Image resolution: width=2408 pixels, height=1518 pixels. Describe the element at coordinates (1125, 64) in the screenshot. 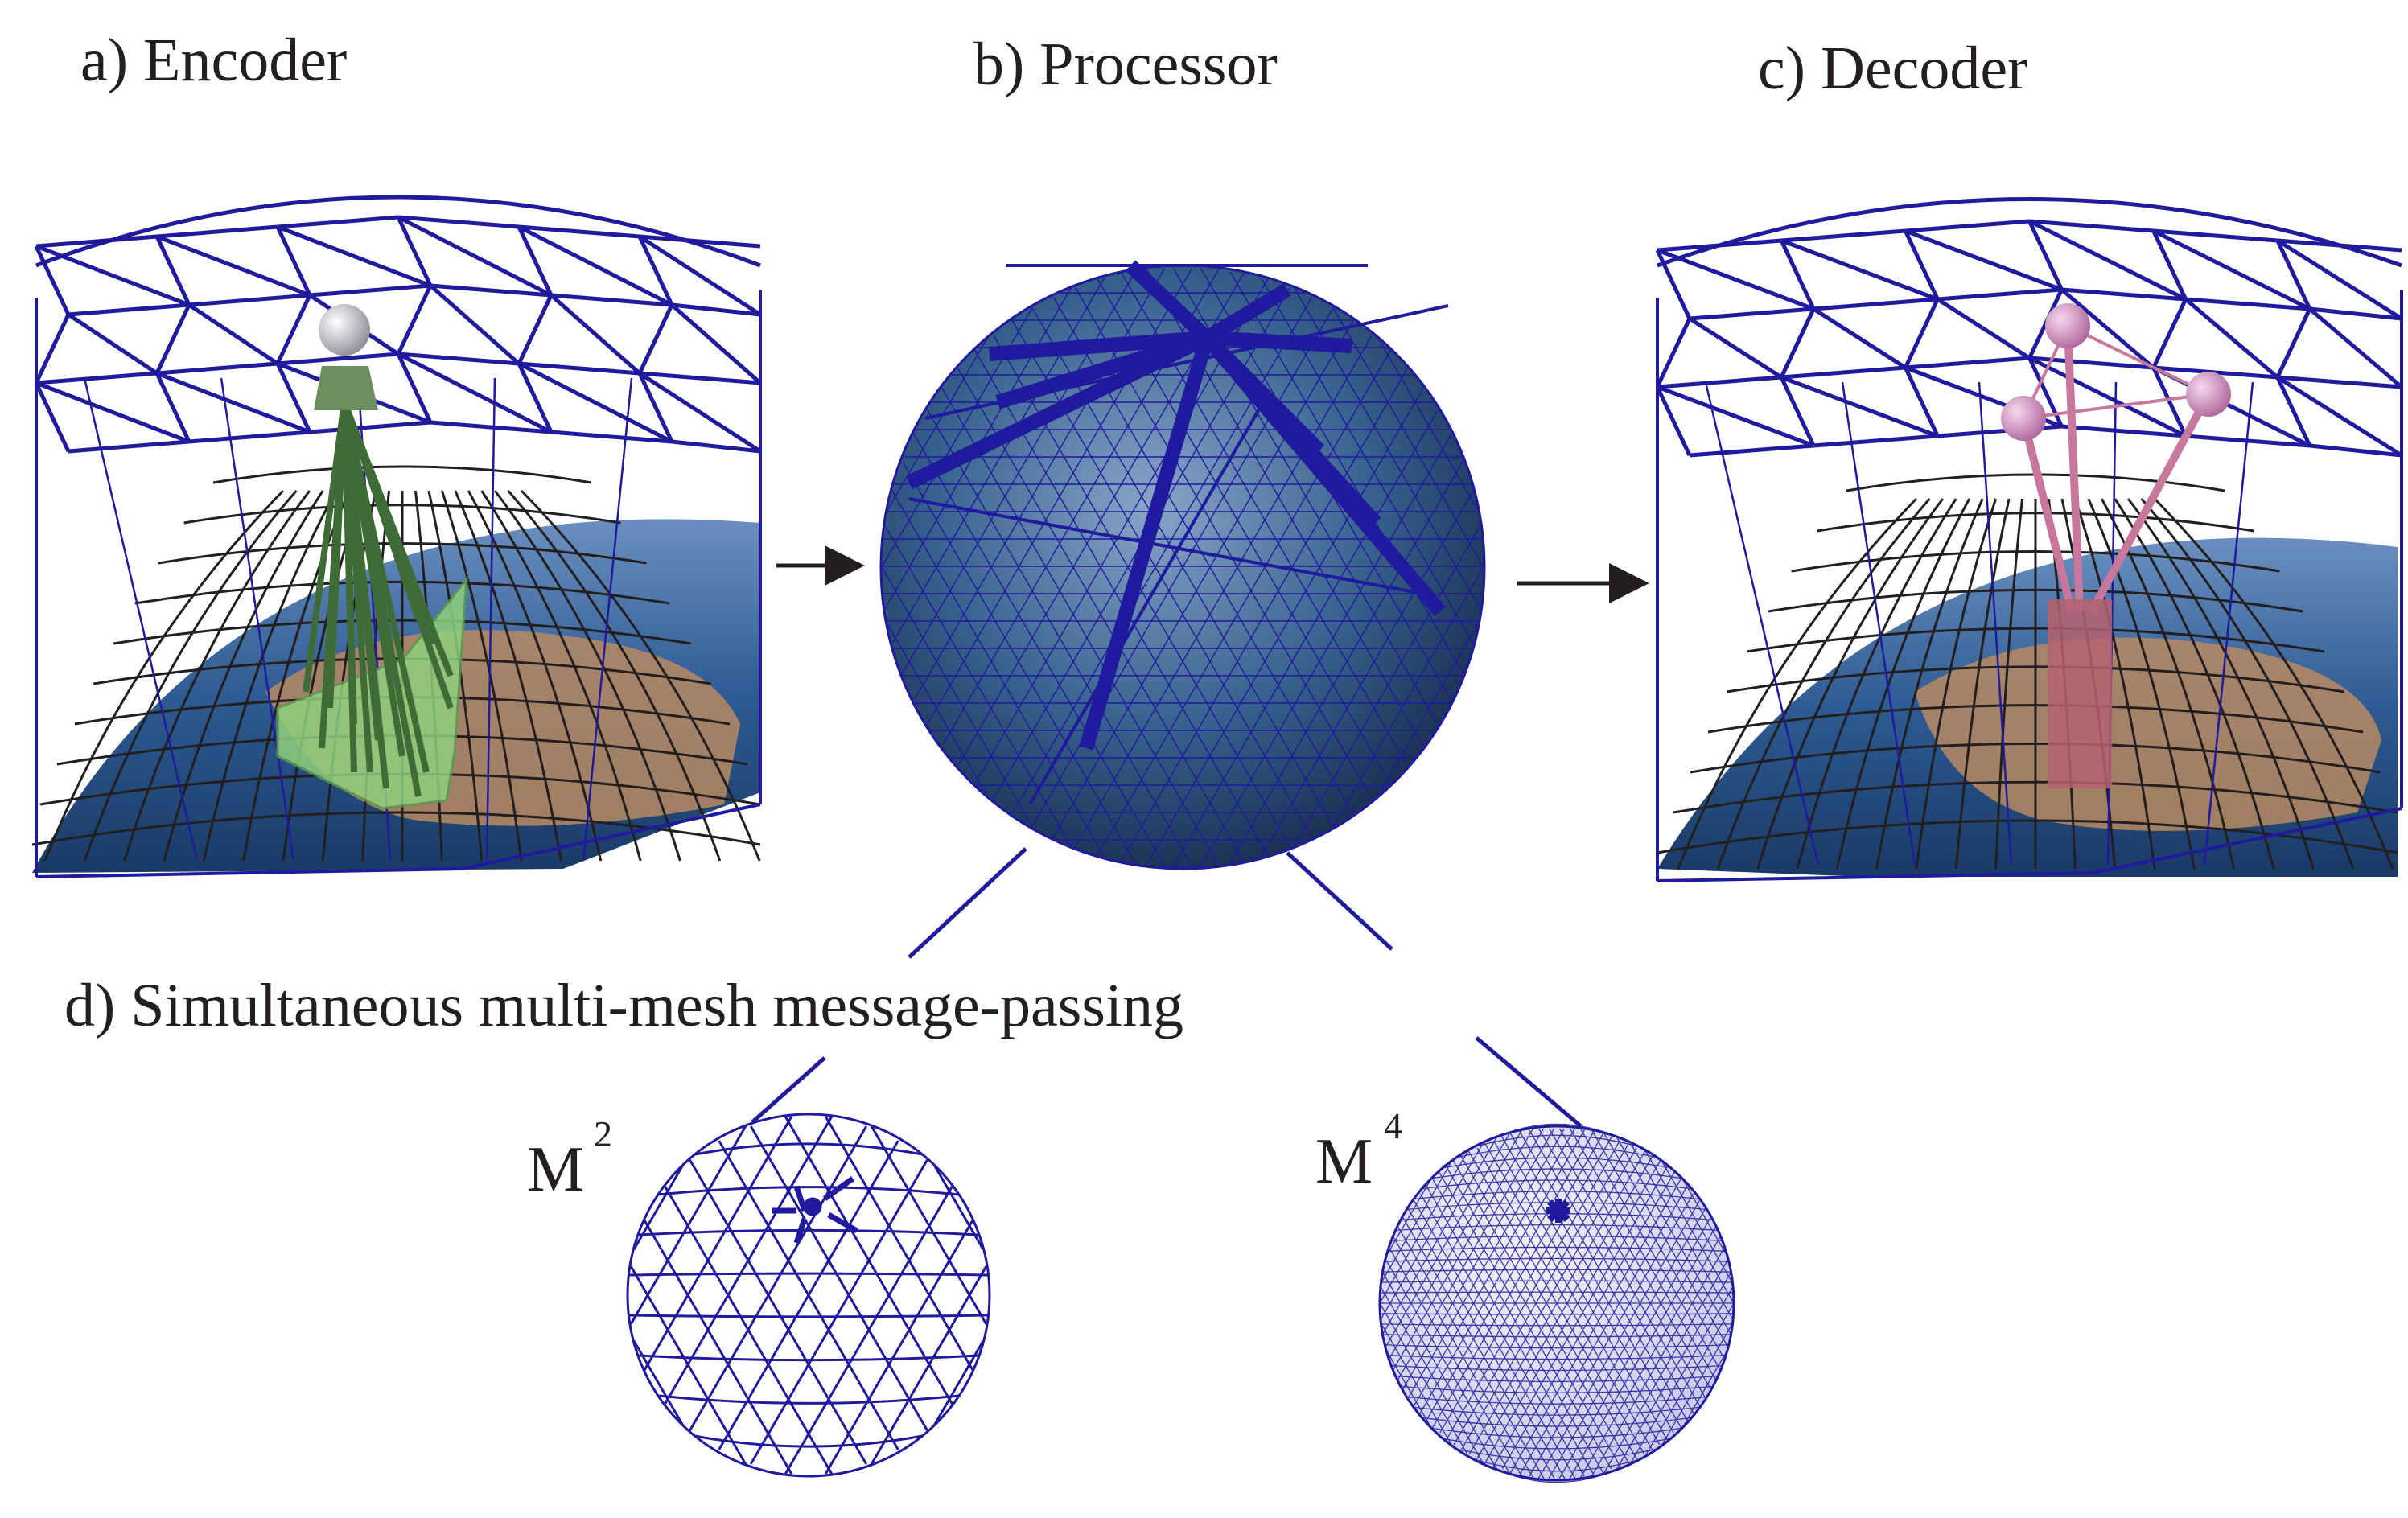

I see `processor-label: b) Processor` at that location.